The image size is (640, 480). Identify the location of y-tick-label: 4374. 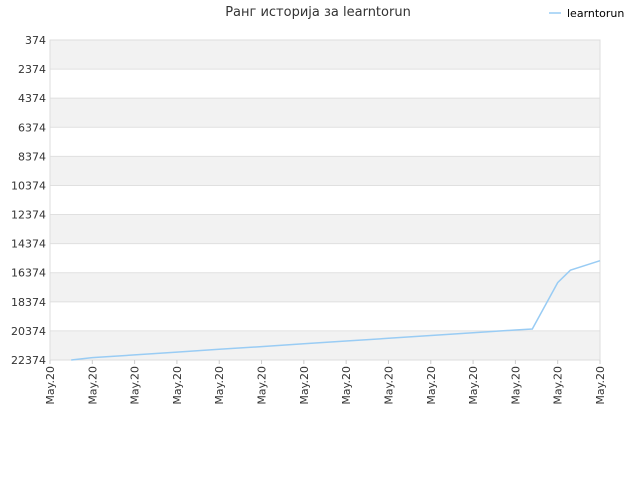
(32, 98).